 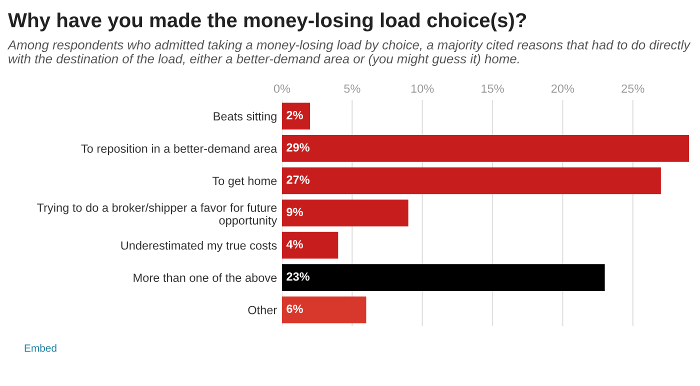 I want to click on y-tick-label: Trying to do a broker/shipper a favor for future opportunity, so click(x=157, y=215).